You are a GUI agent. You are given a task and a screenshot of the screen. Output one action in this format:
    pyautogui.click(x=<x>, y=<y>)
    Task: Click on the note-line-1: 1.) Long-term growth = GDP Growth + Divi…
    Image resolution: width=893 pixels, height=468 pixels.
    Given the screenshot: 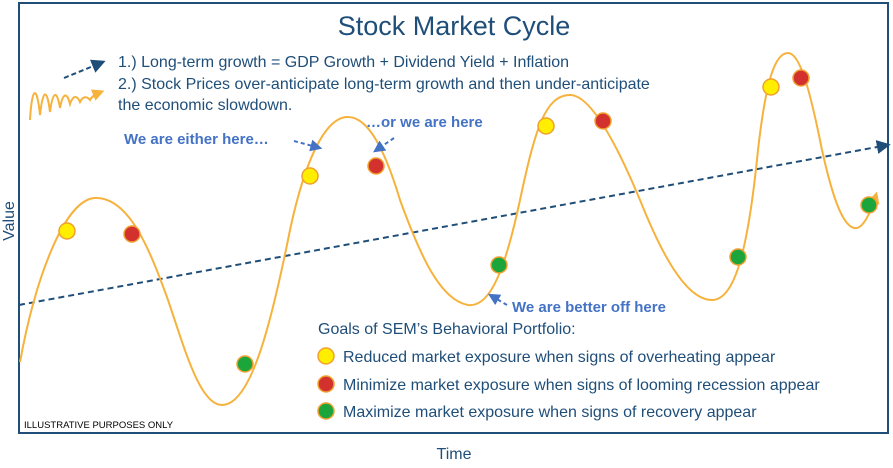 What is the action you would take?
    pyautogui.click(x=343, y=62)
    